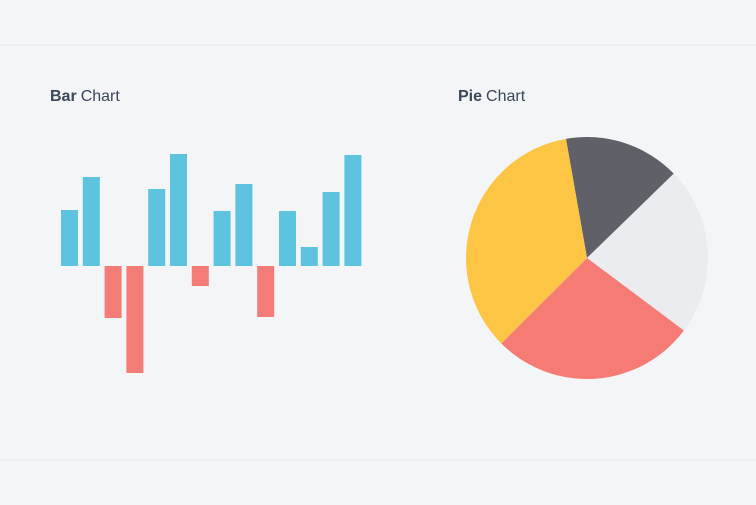 The height and width of the screenshot is (505, 756). What do you see at coordinates (470, 96) in the screenshot?
I see `title-bold: Pie` at bounding box center [470, 96].